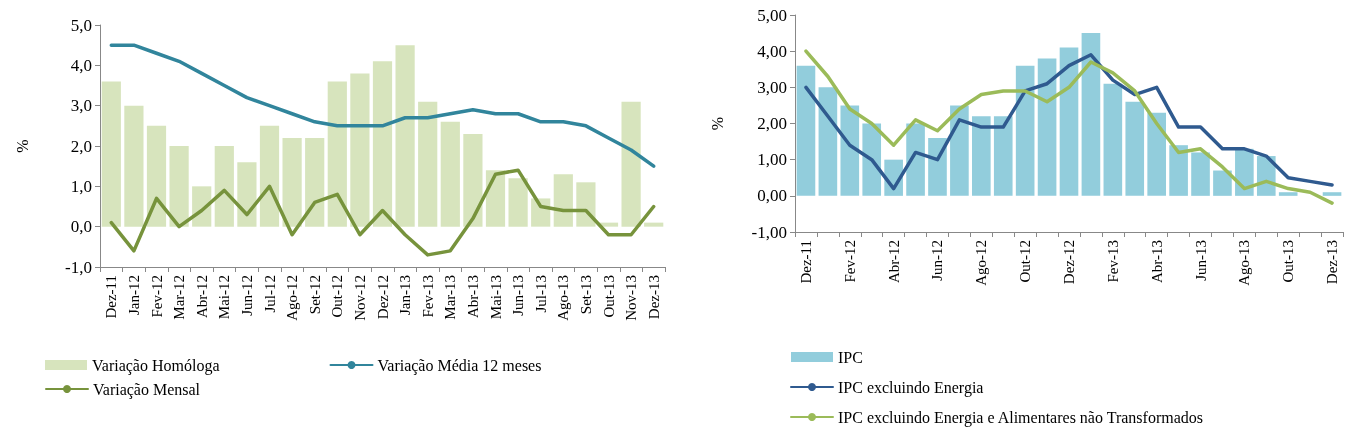  I want to click on y-tick-label: 3,00, so click(772, 87).